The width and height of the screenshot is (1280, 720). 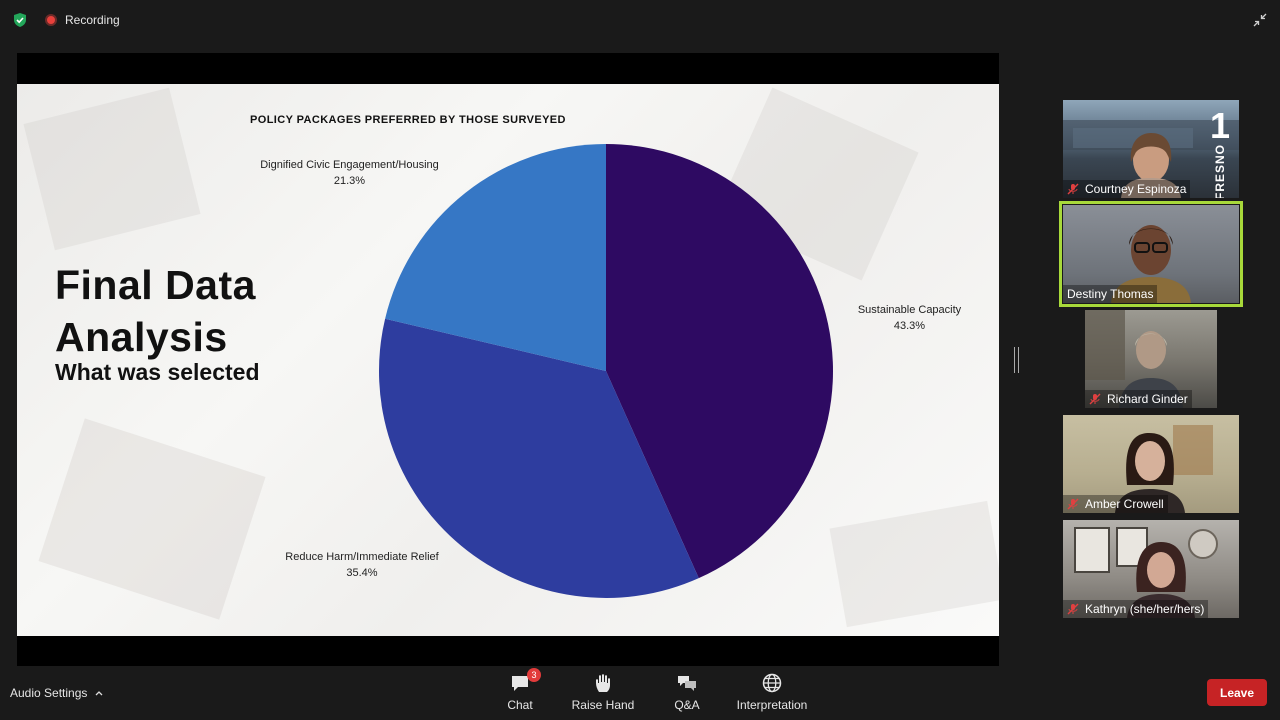 What do you see at coordinates (525, 681) in the screenshot?
I see `chat-icon: 3` at bounding box center [525, 681].